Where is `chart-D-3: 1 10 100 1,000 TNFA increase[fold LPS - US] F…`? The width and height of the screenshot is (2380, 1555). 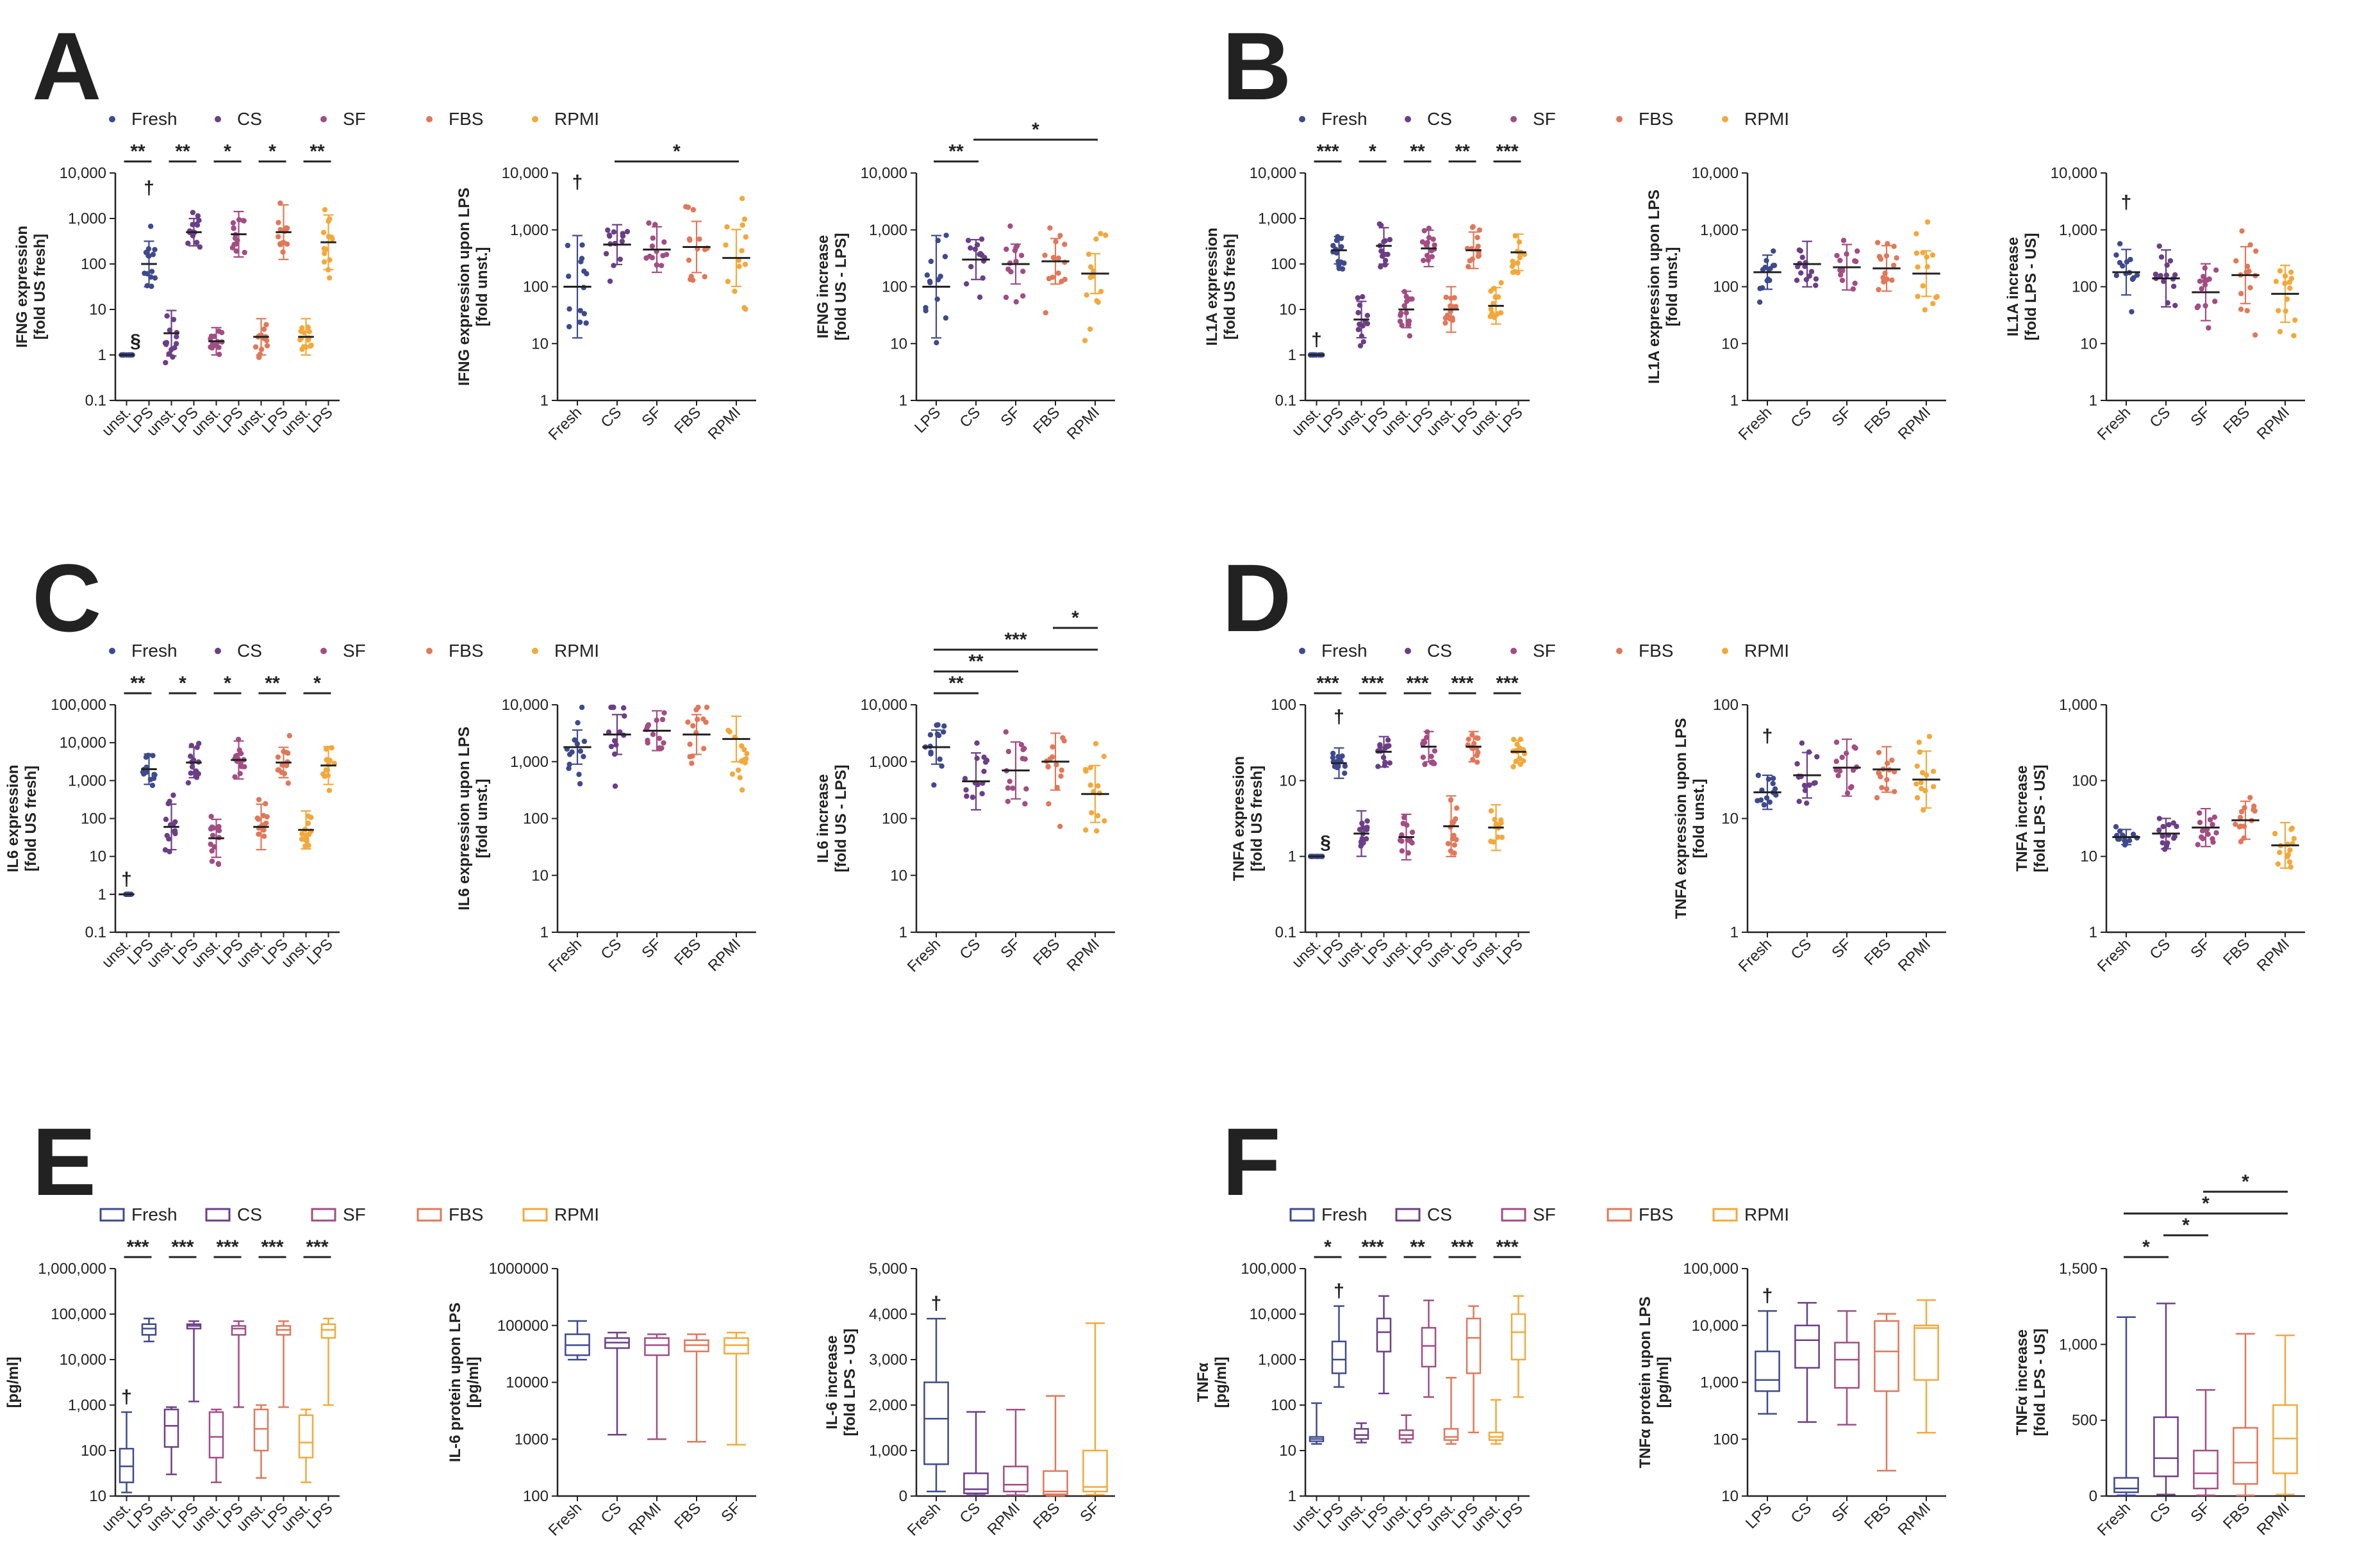
chart-D-3: 1 10 100 1,000 TNFA increase[fold LPS - US] F… is located at coordinates (2159, 836).